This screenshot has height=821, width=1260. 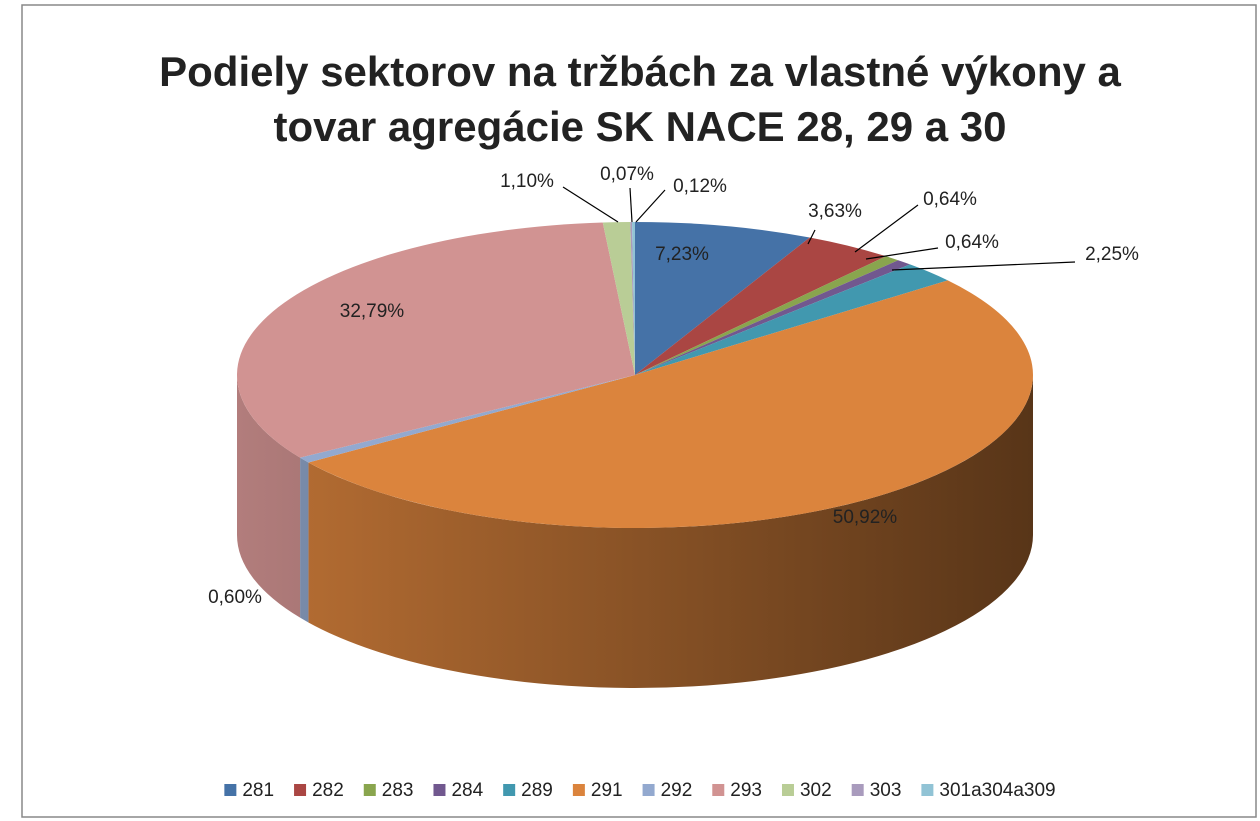 I want to click on chart-title: tovar agregácie SK NACE 28, 29 a 30, so click(x=639, y=126).